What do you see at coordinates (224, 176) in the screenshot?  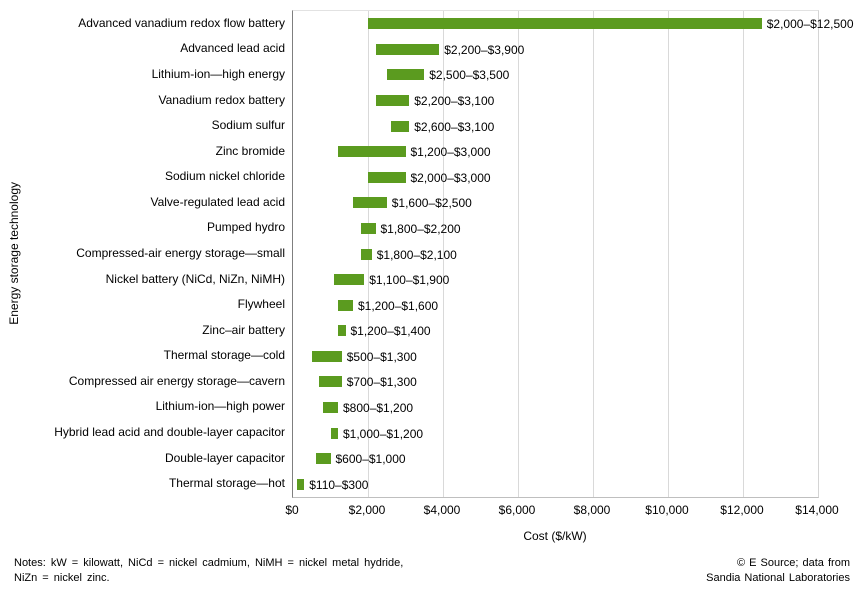 I see `category-label: Sodium nickel chloride` at bounding box center [224, 176].